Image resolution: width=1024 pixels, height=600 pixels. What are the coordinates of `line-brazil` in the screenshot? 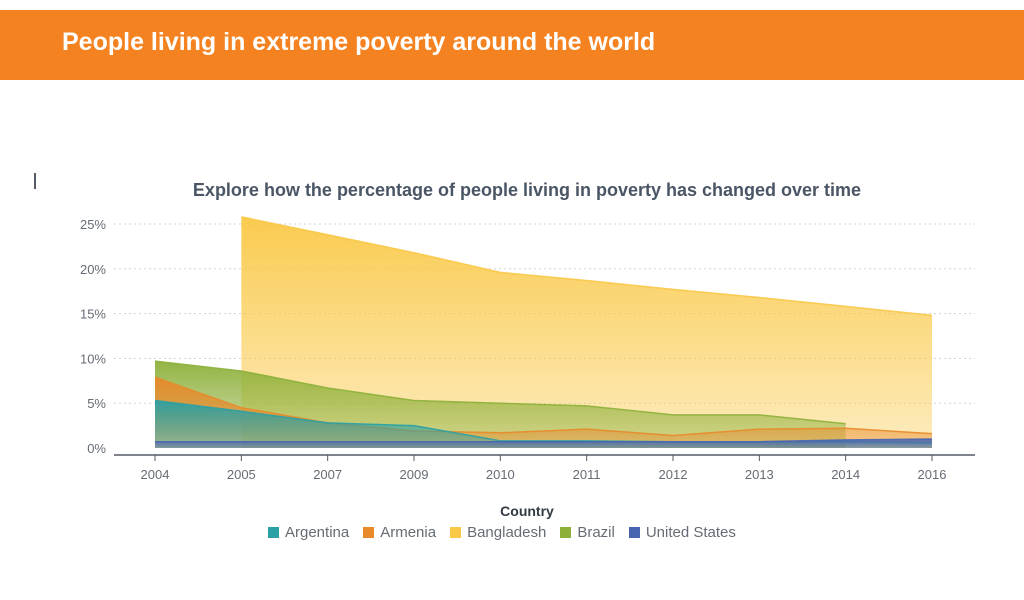 It's located at (500, 392).